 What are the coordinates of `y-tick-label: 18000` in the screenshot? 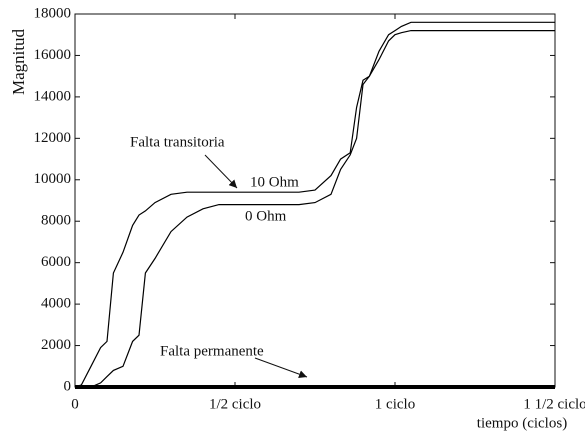 It's located at (53, 13).